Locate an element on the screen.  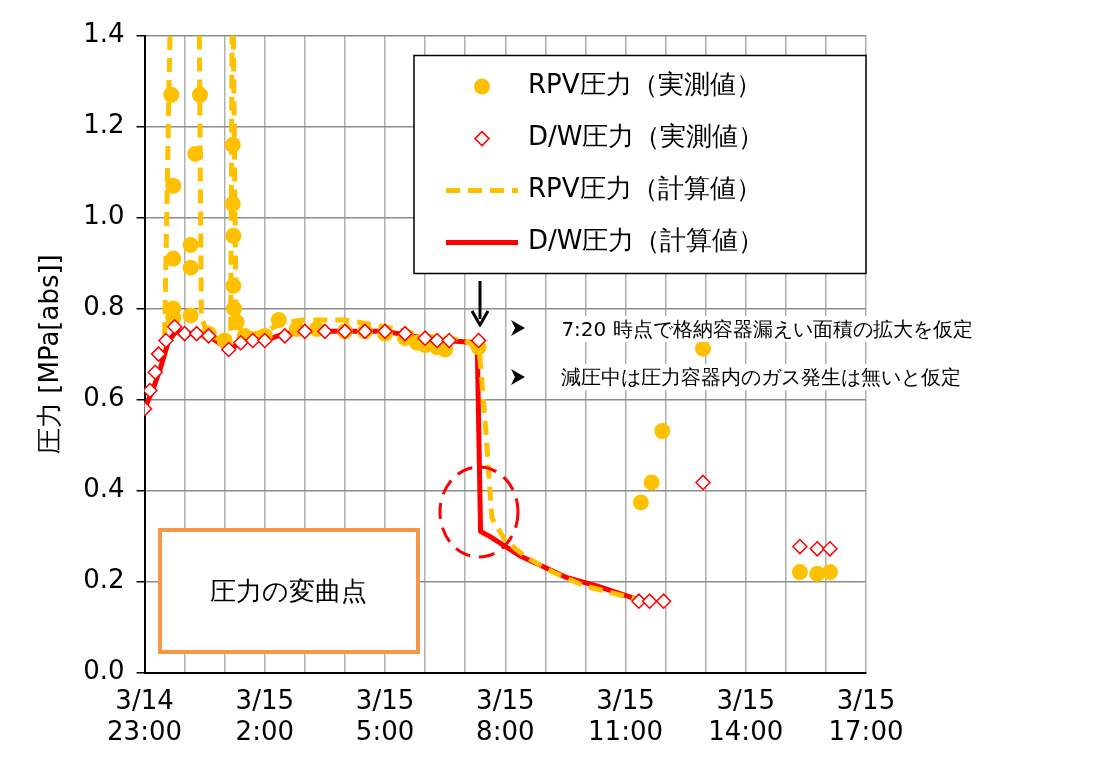
y-tick-label: 1.2 is located at coordinates (104, 124).